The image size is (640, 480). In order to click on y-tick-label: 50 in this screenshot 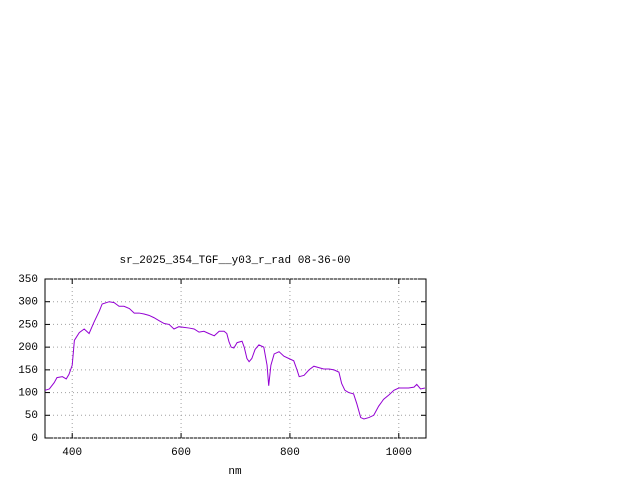, I will do `click(31, 416)`.